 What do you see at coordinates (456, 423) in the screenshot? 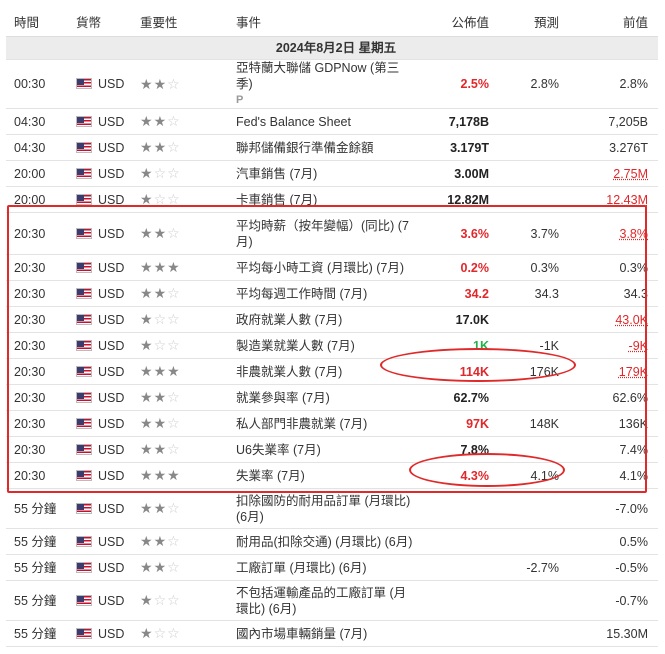
I see `actual-cell: 97K` at bounding box center [456, 423].